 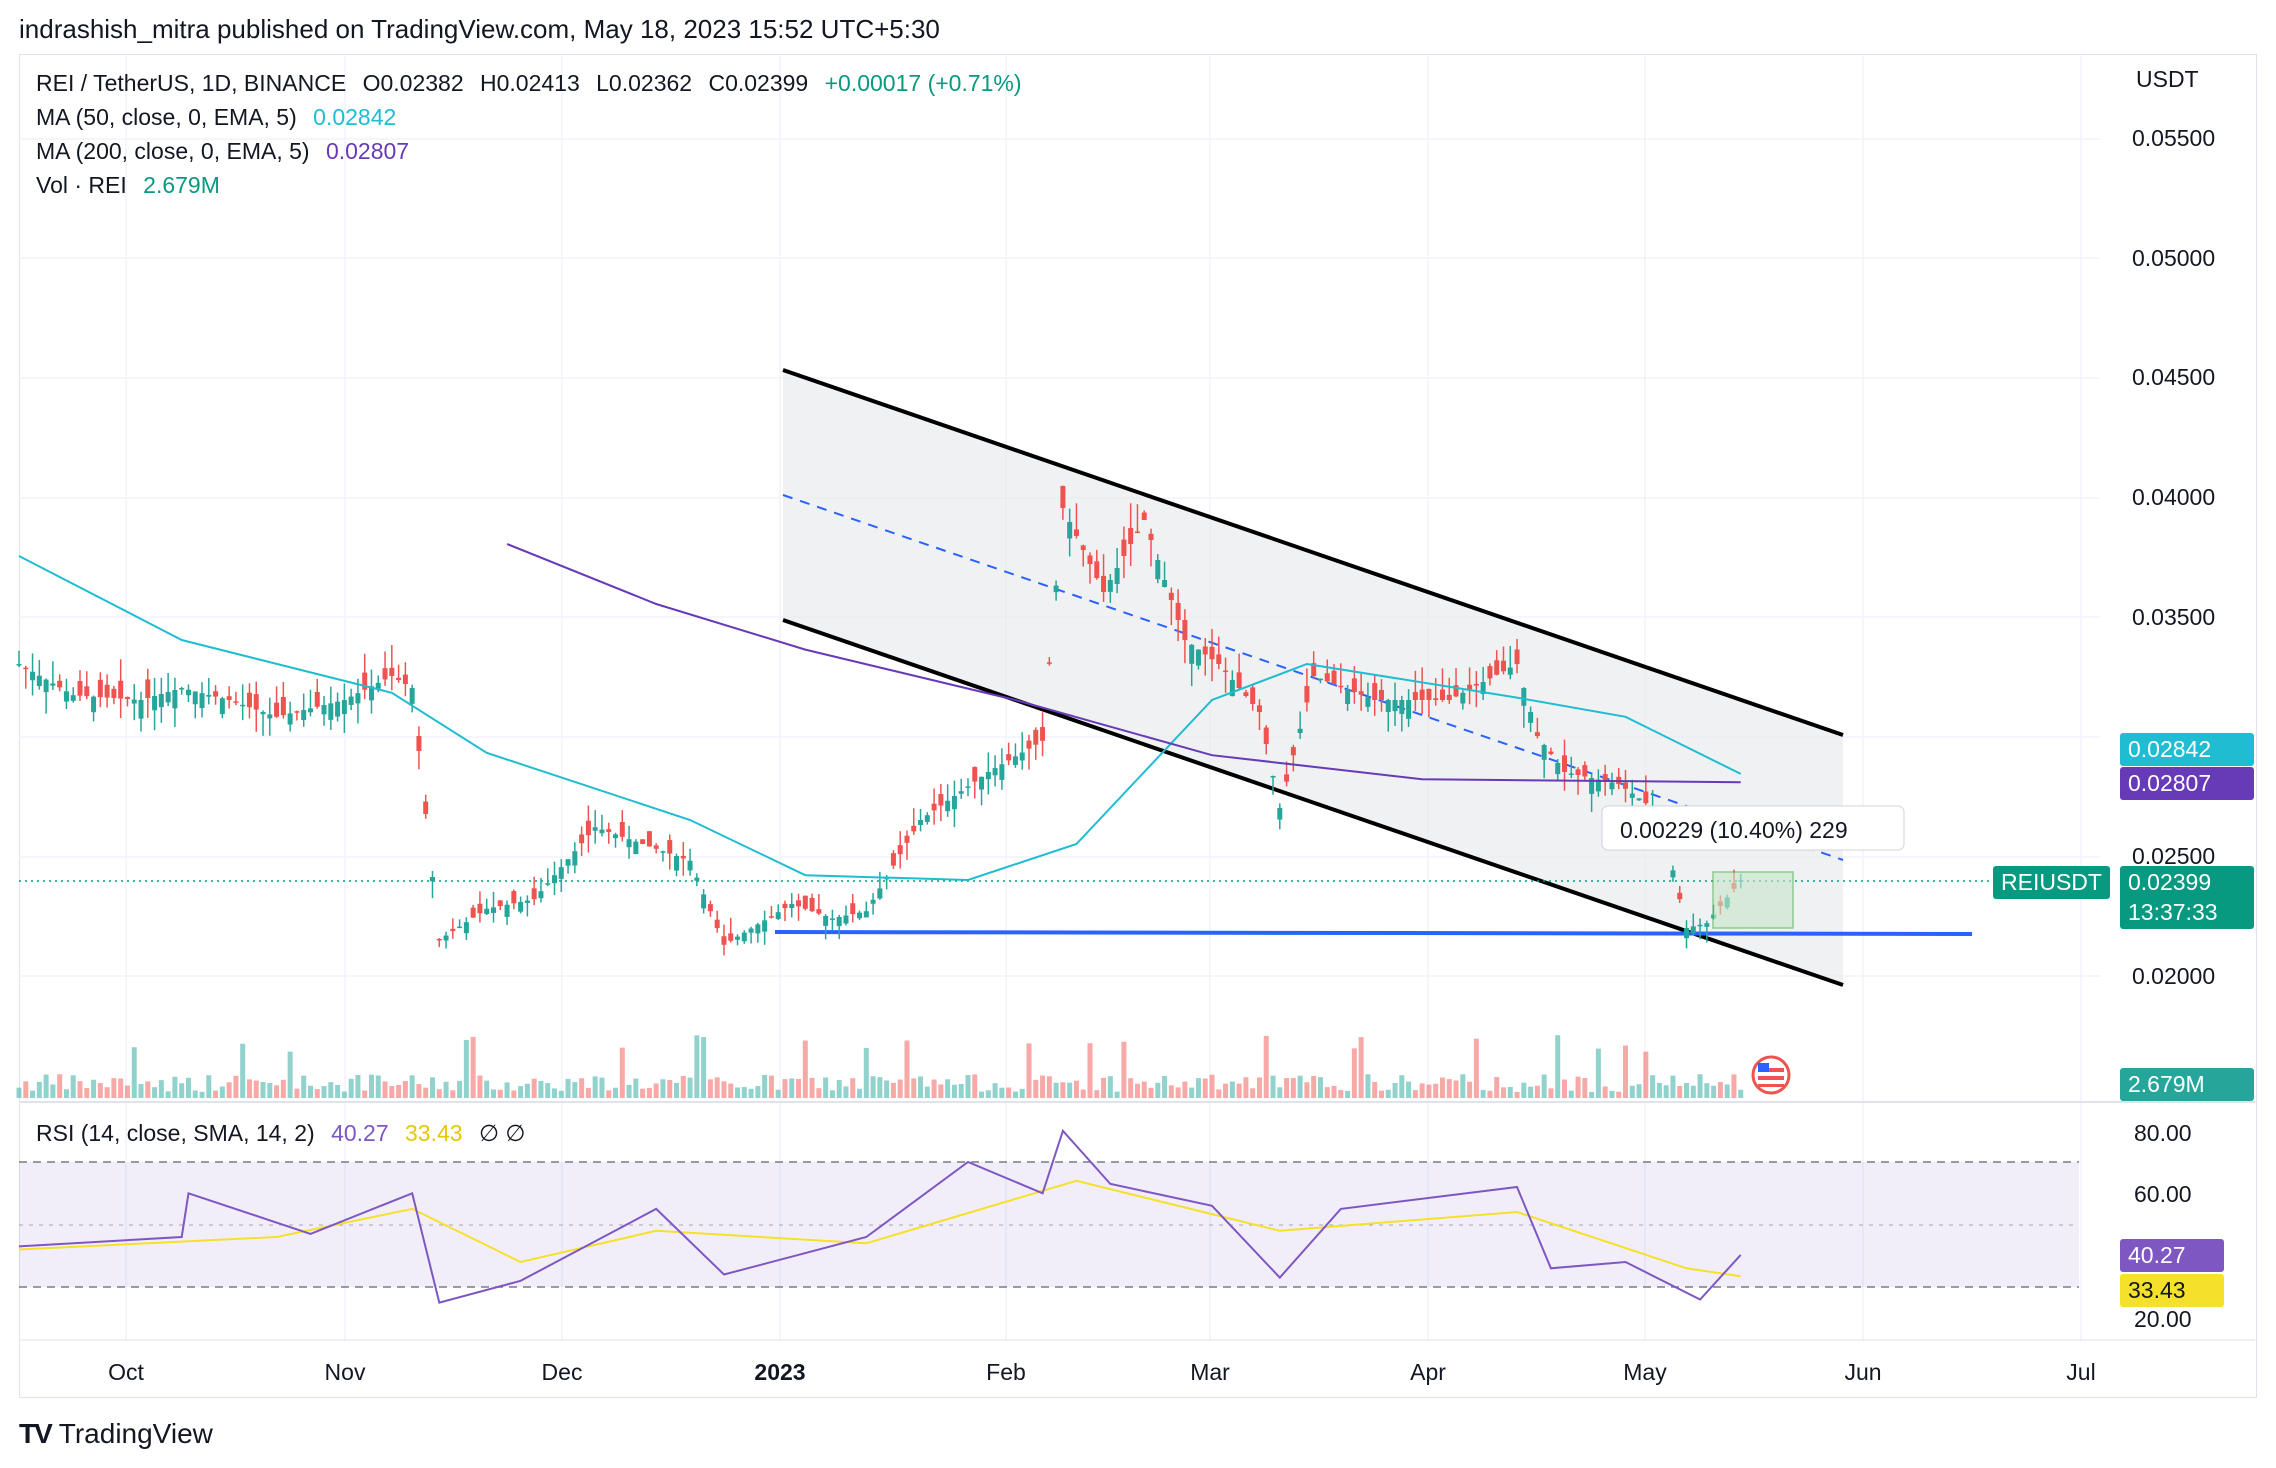 I want to click on legend-symbol: REI / TetherUS, 1D, BINANCE, so click(x=191, y=83).